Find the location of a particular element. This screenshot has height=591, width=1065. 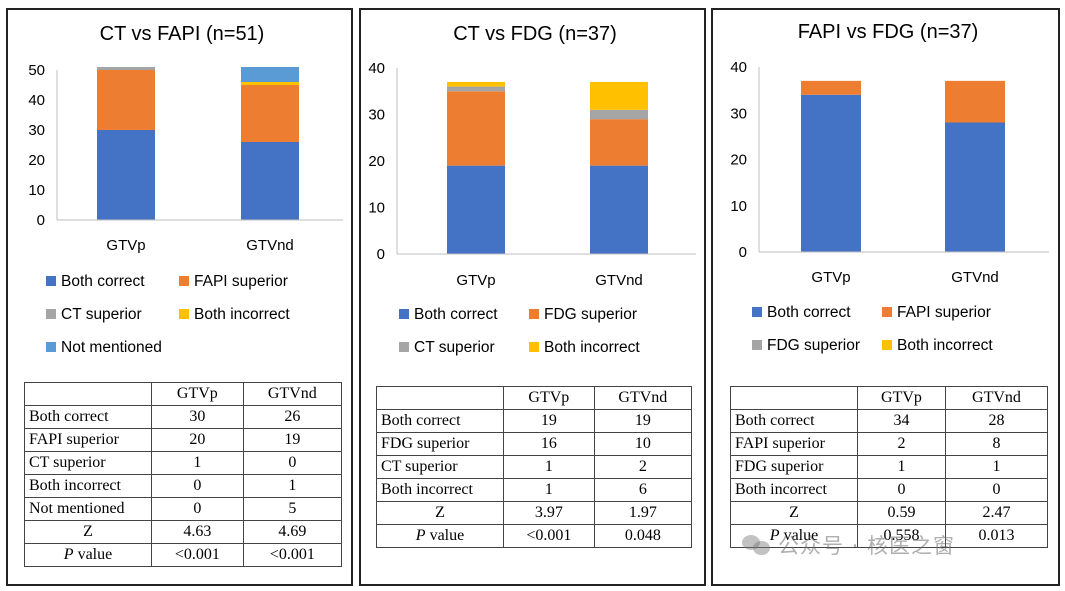

table-cell: 3.97 is located at coordinates (549, 513).